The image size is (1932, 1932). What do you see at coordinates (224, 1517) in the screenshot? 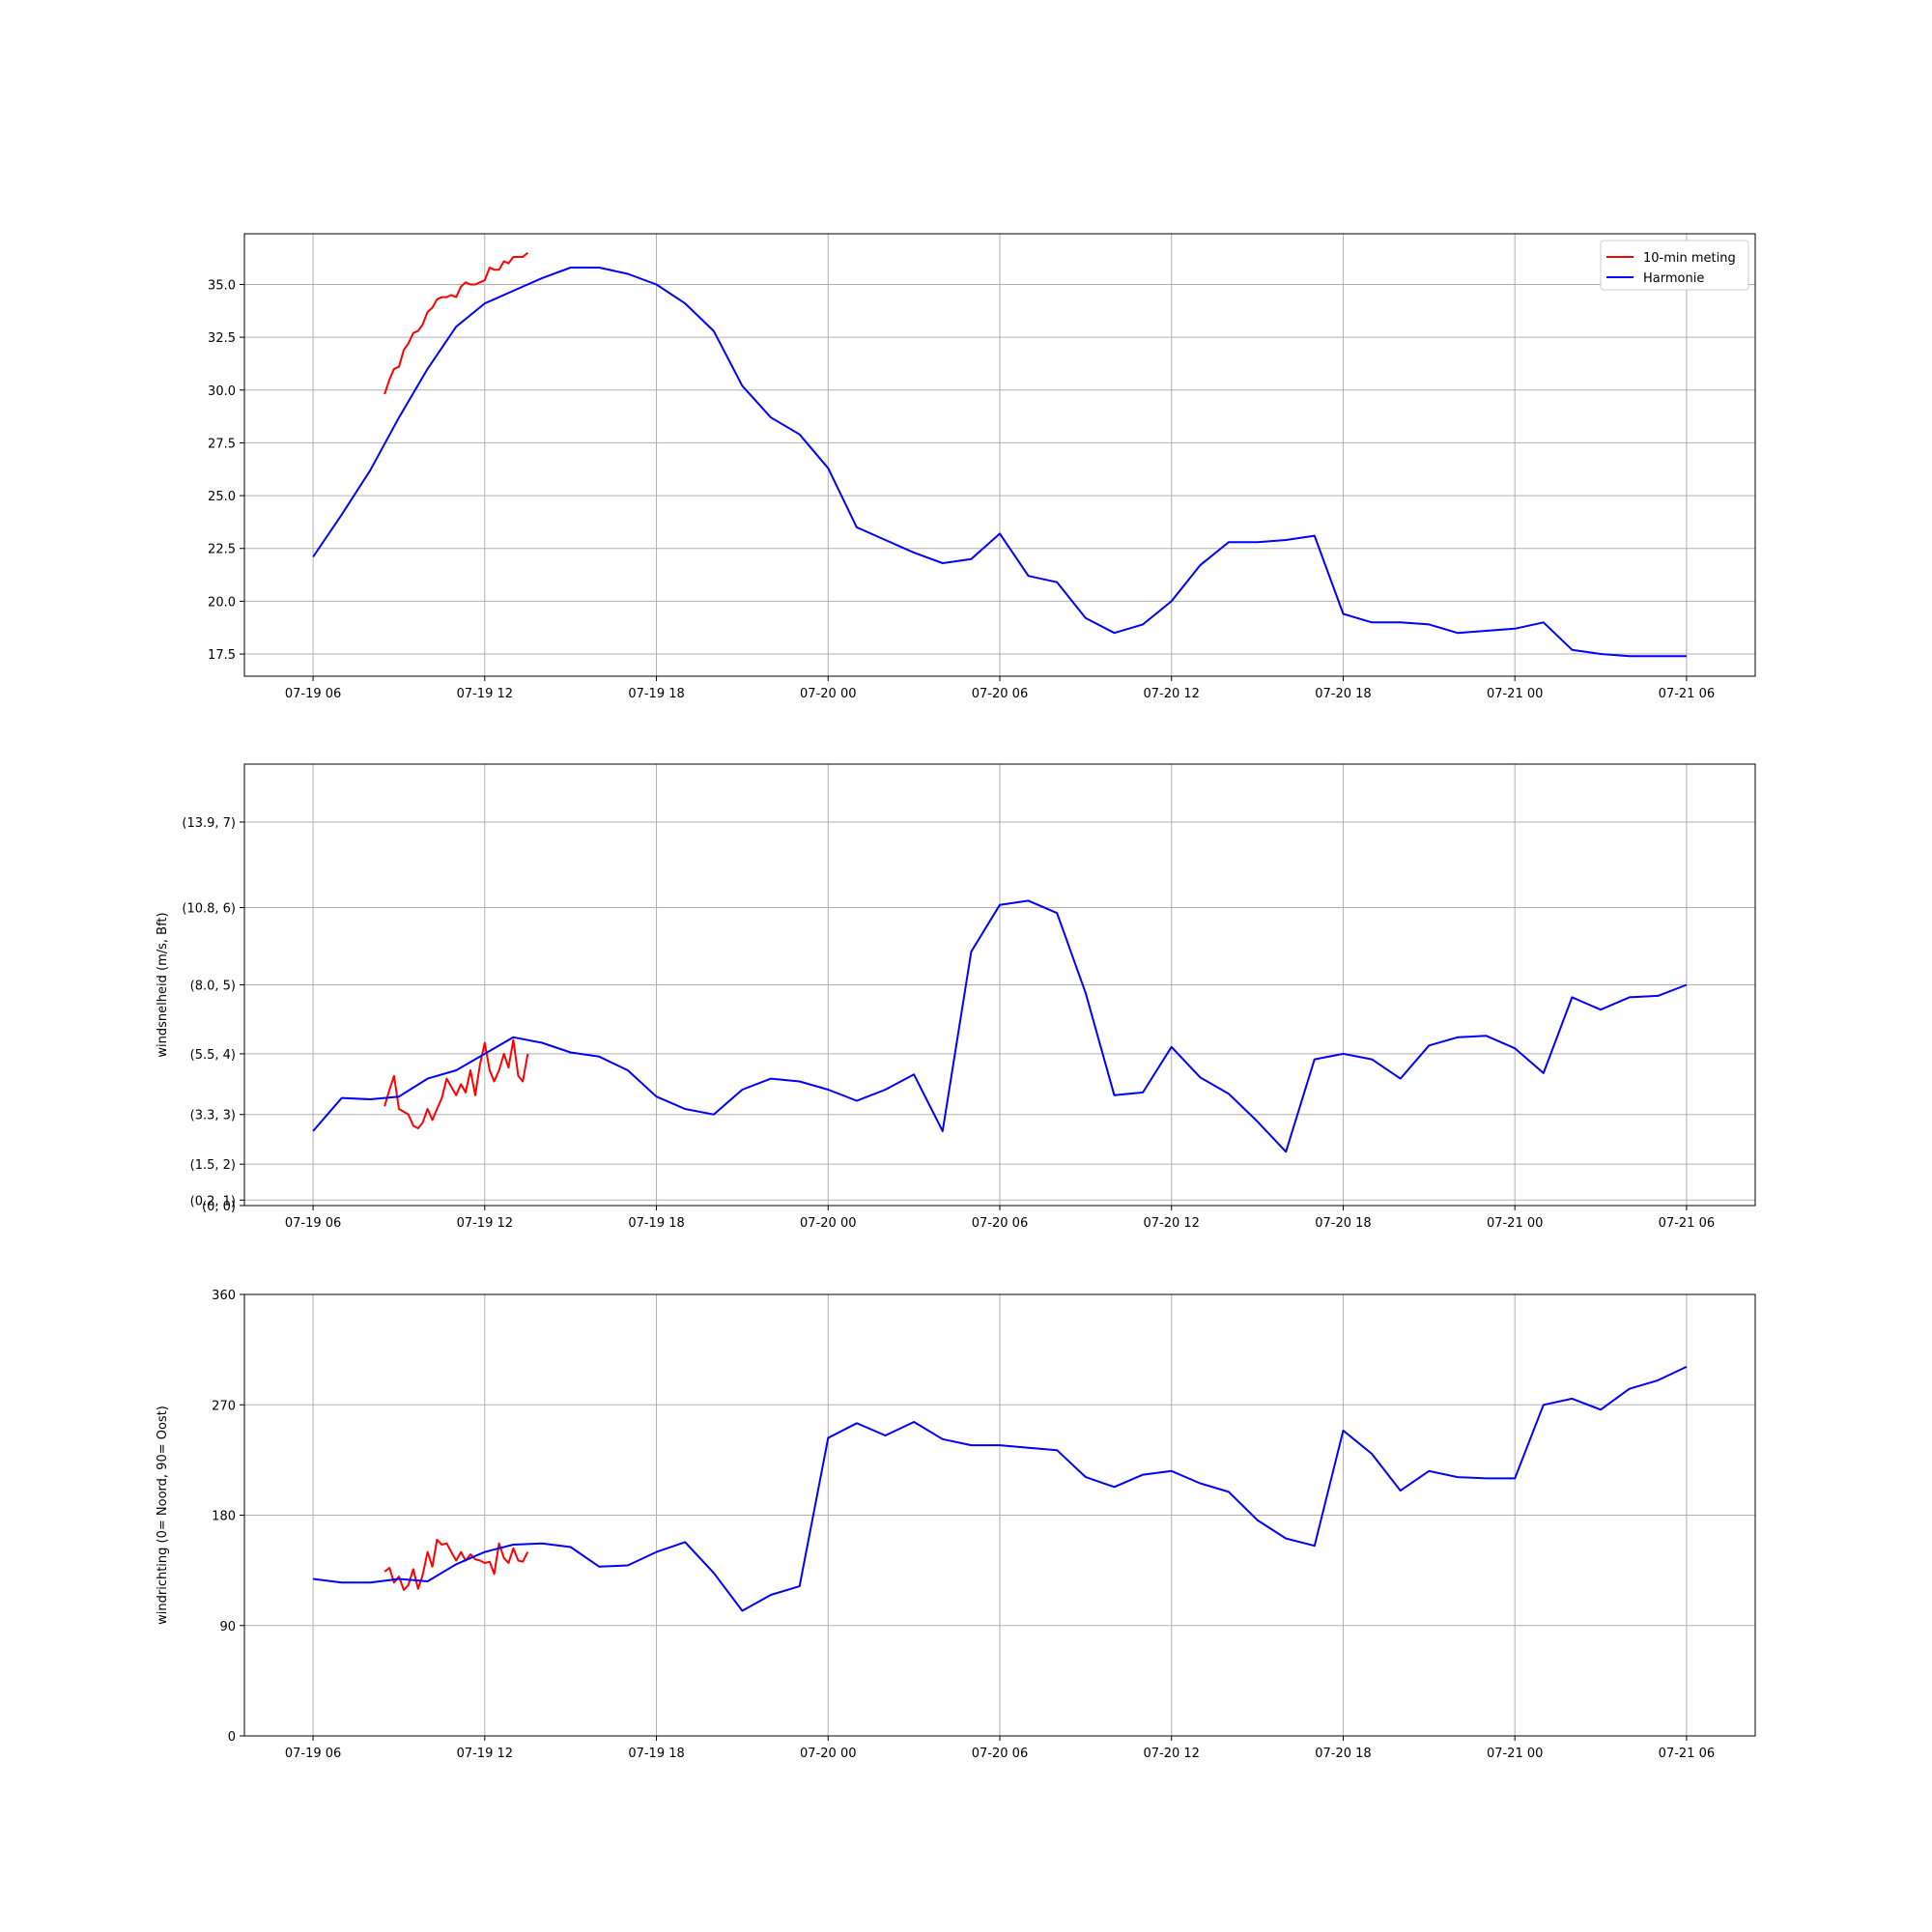
I see `y-tick-label: 180` at bounding box center [224, 1517].